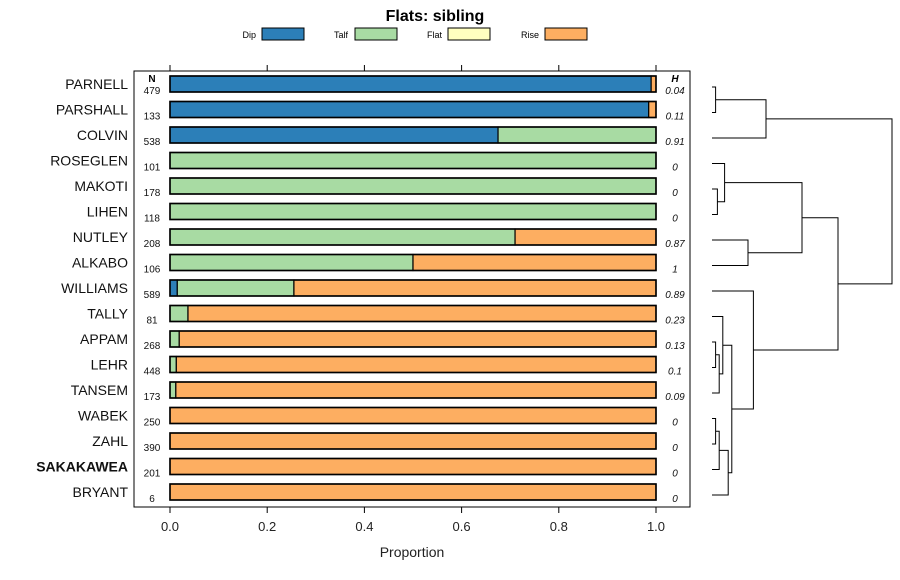 This screenshot has width=900, height=580. I want to click on category-label: COLVIN, so click(102, 135).